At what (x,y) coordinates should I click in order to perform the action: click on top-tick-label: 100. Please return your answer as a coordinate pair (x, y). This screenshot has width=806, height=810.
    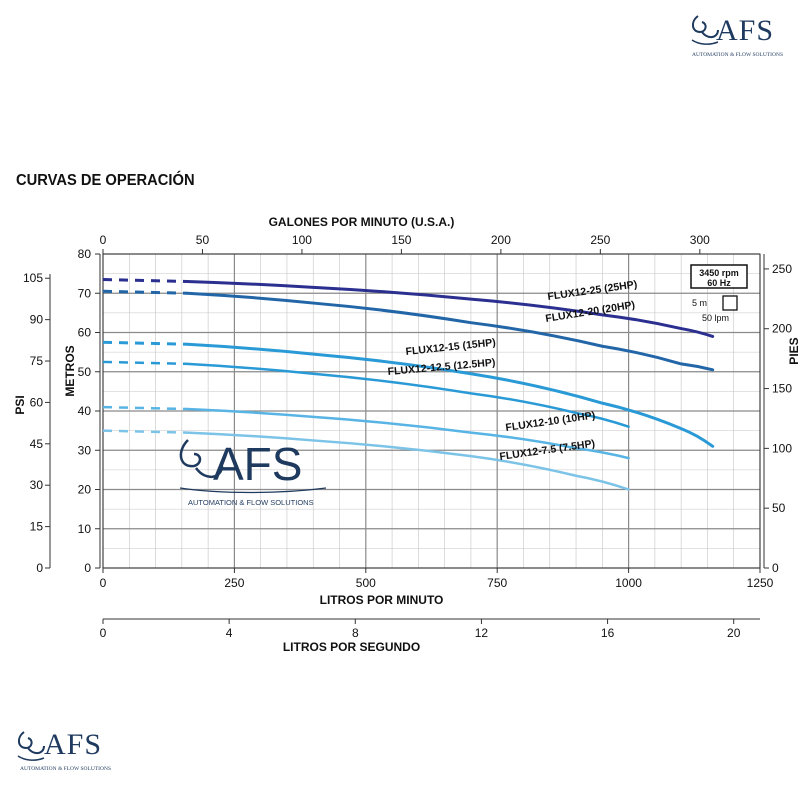
    Looking at the image, I should click on (302, 240).